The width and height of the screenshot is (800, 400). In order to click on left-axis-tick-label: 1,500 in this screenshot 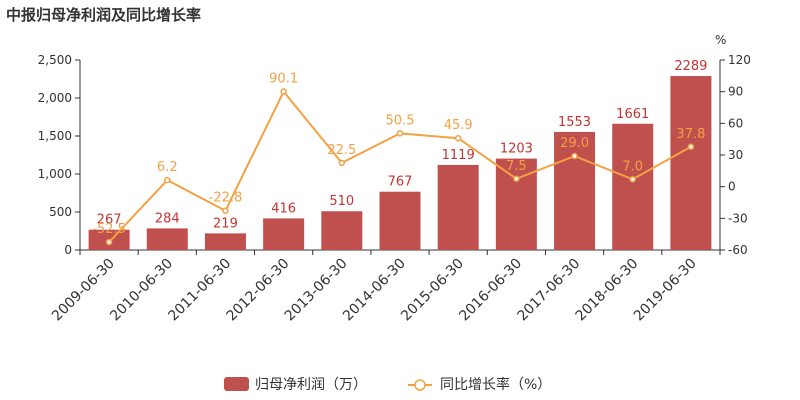, I will do `click(55, 136)`.